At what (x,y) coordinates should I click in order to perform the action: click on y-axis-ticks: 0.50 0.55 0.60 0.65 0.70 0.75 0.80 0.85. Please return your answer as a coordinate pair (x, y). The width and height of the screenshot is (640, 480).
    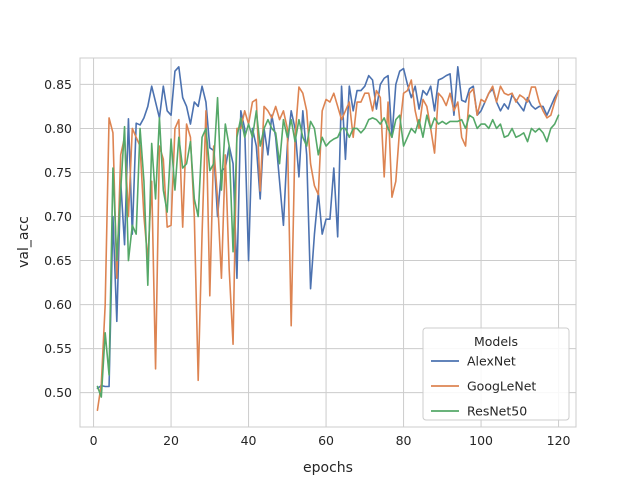
    Looking at the image, I should click on (58, 238).